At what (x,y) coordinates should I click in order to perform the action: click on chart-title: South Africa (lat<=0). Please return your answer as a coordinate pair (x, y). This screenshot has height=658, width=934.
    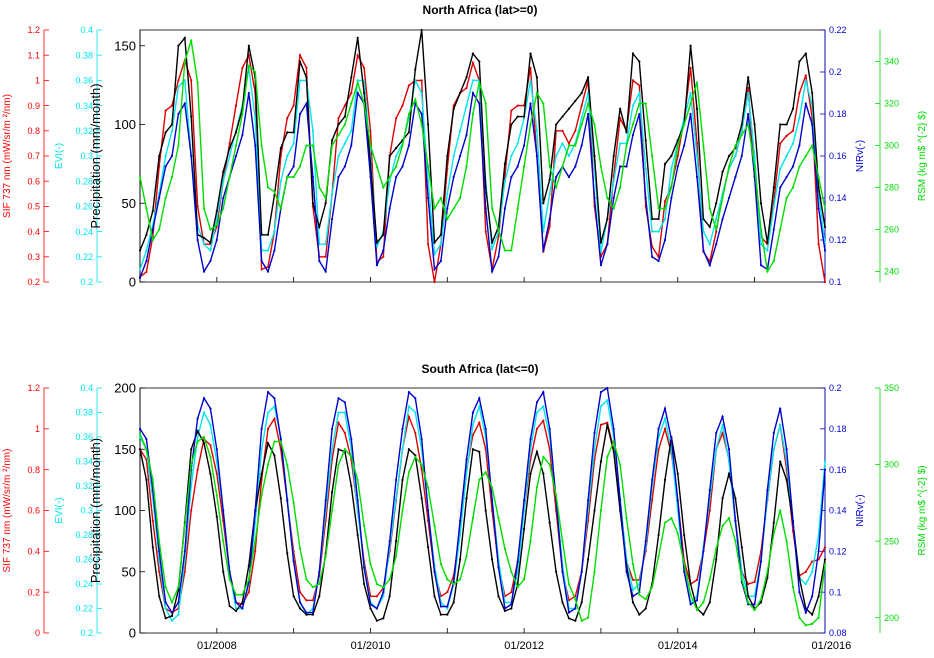
    Looking at the image, I should click on (480, 369).